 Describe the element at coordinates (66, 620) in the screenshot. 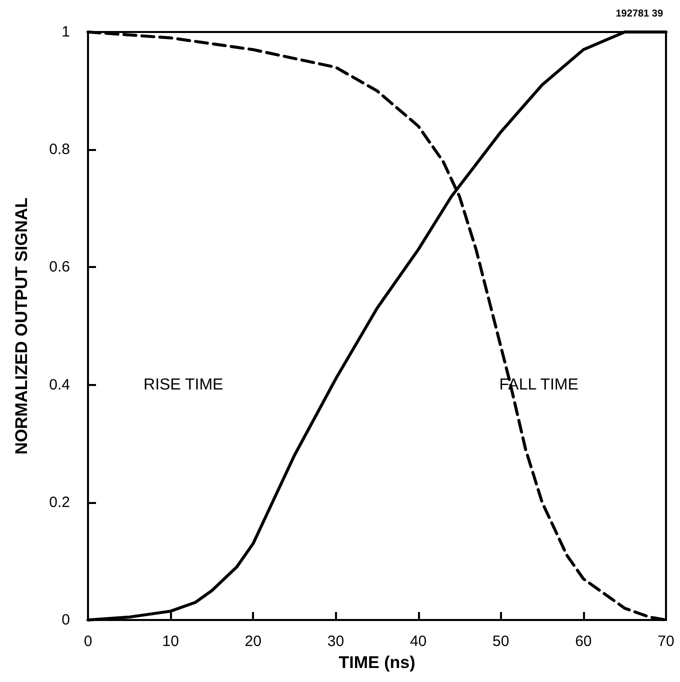

I see `y-tick-label: 0` at that location.